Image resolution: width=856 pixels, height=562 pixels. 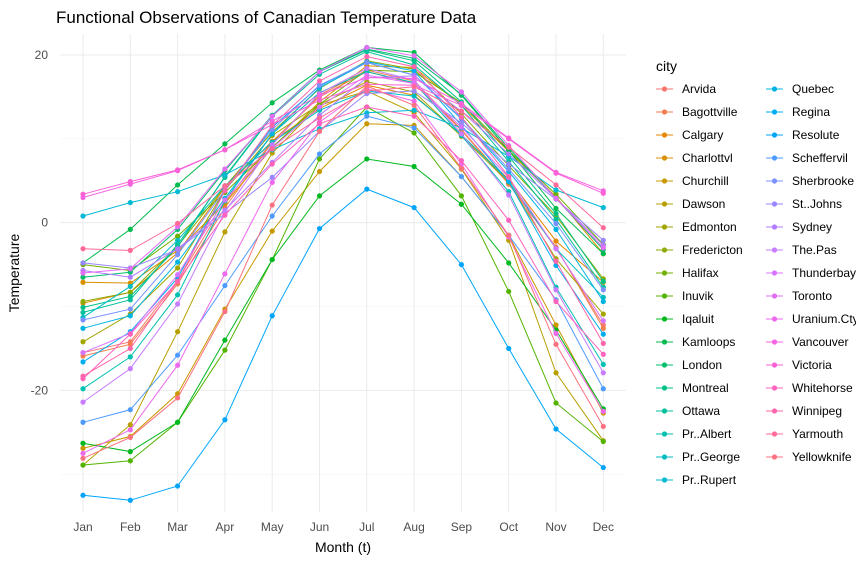 I want to click on legend-item: Thunderbay, so click(x=811, y=273).